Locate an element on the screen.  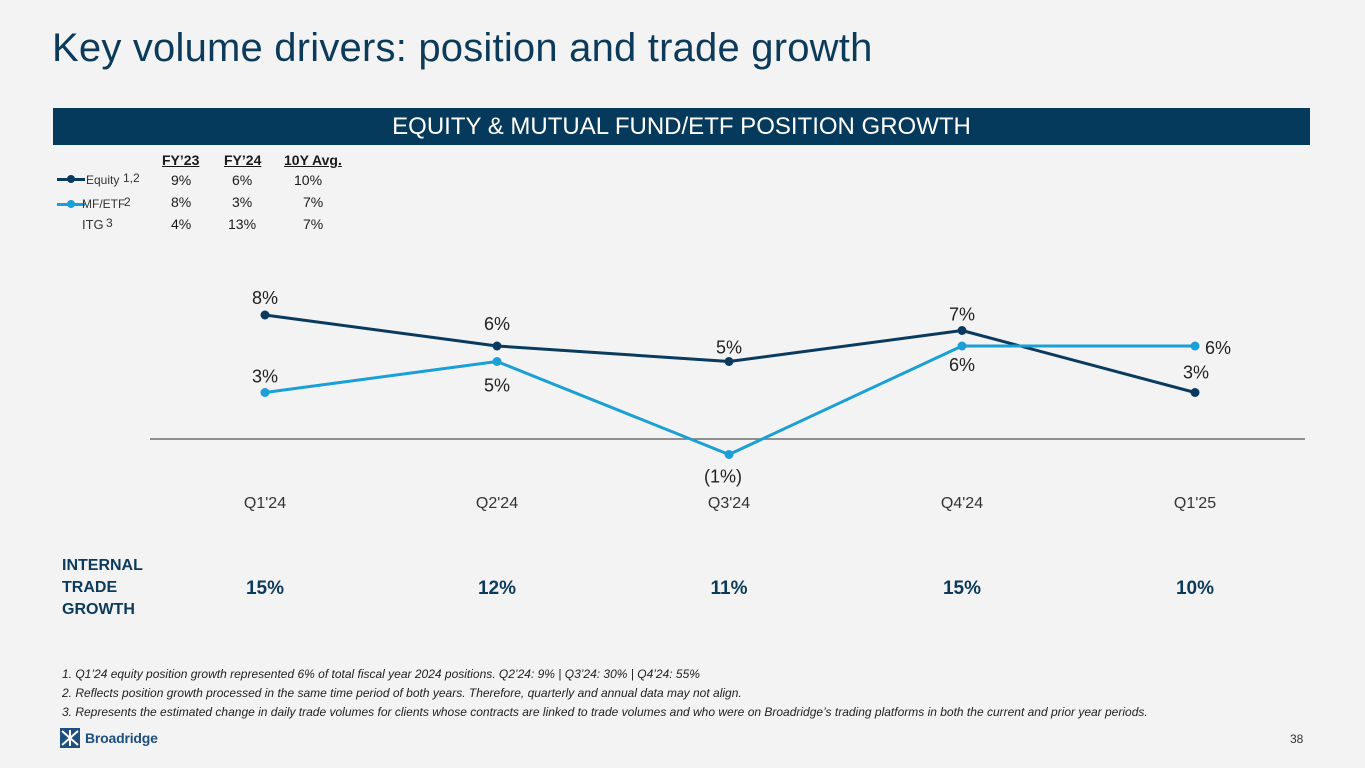
data-label-equity: 6% is located at coordinates (497, 324).